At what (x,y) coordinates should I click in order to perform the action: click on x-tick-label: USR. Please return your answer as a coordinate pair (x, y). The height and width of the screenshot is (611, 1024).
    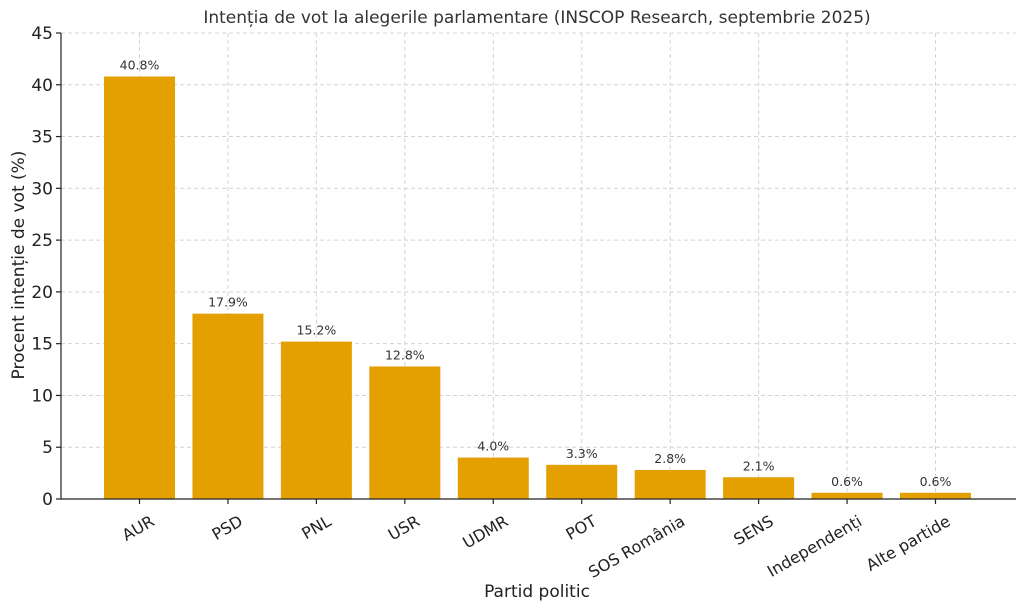
    Looking at the image, I should click on (404, 527).